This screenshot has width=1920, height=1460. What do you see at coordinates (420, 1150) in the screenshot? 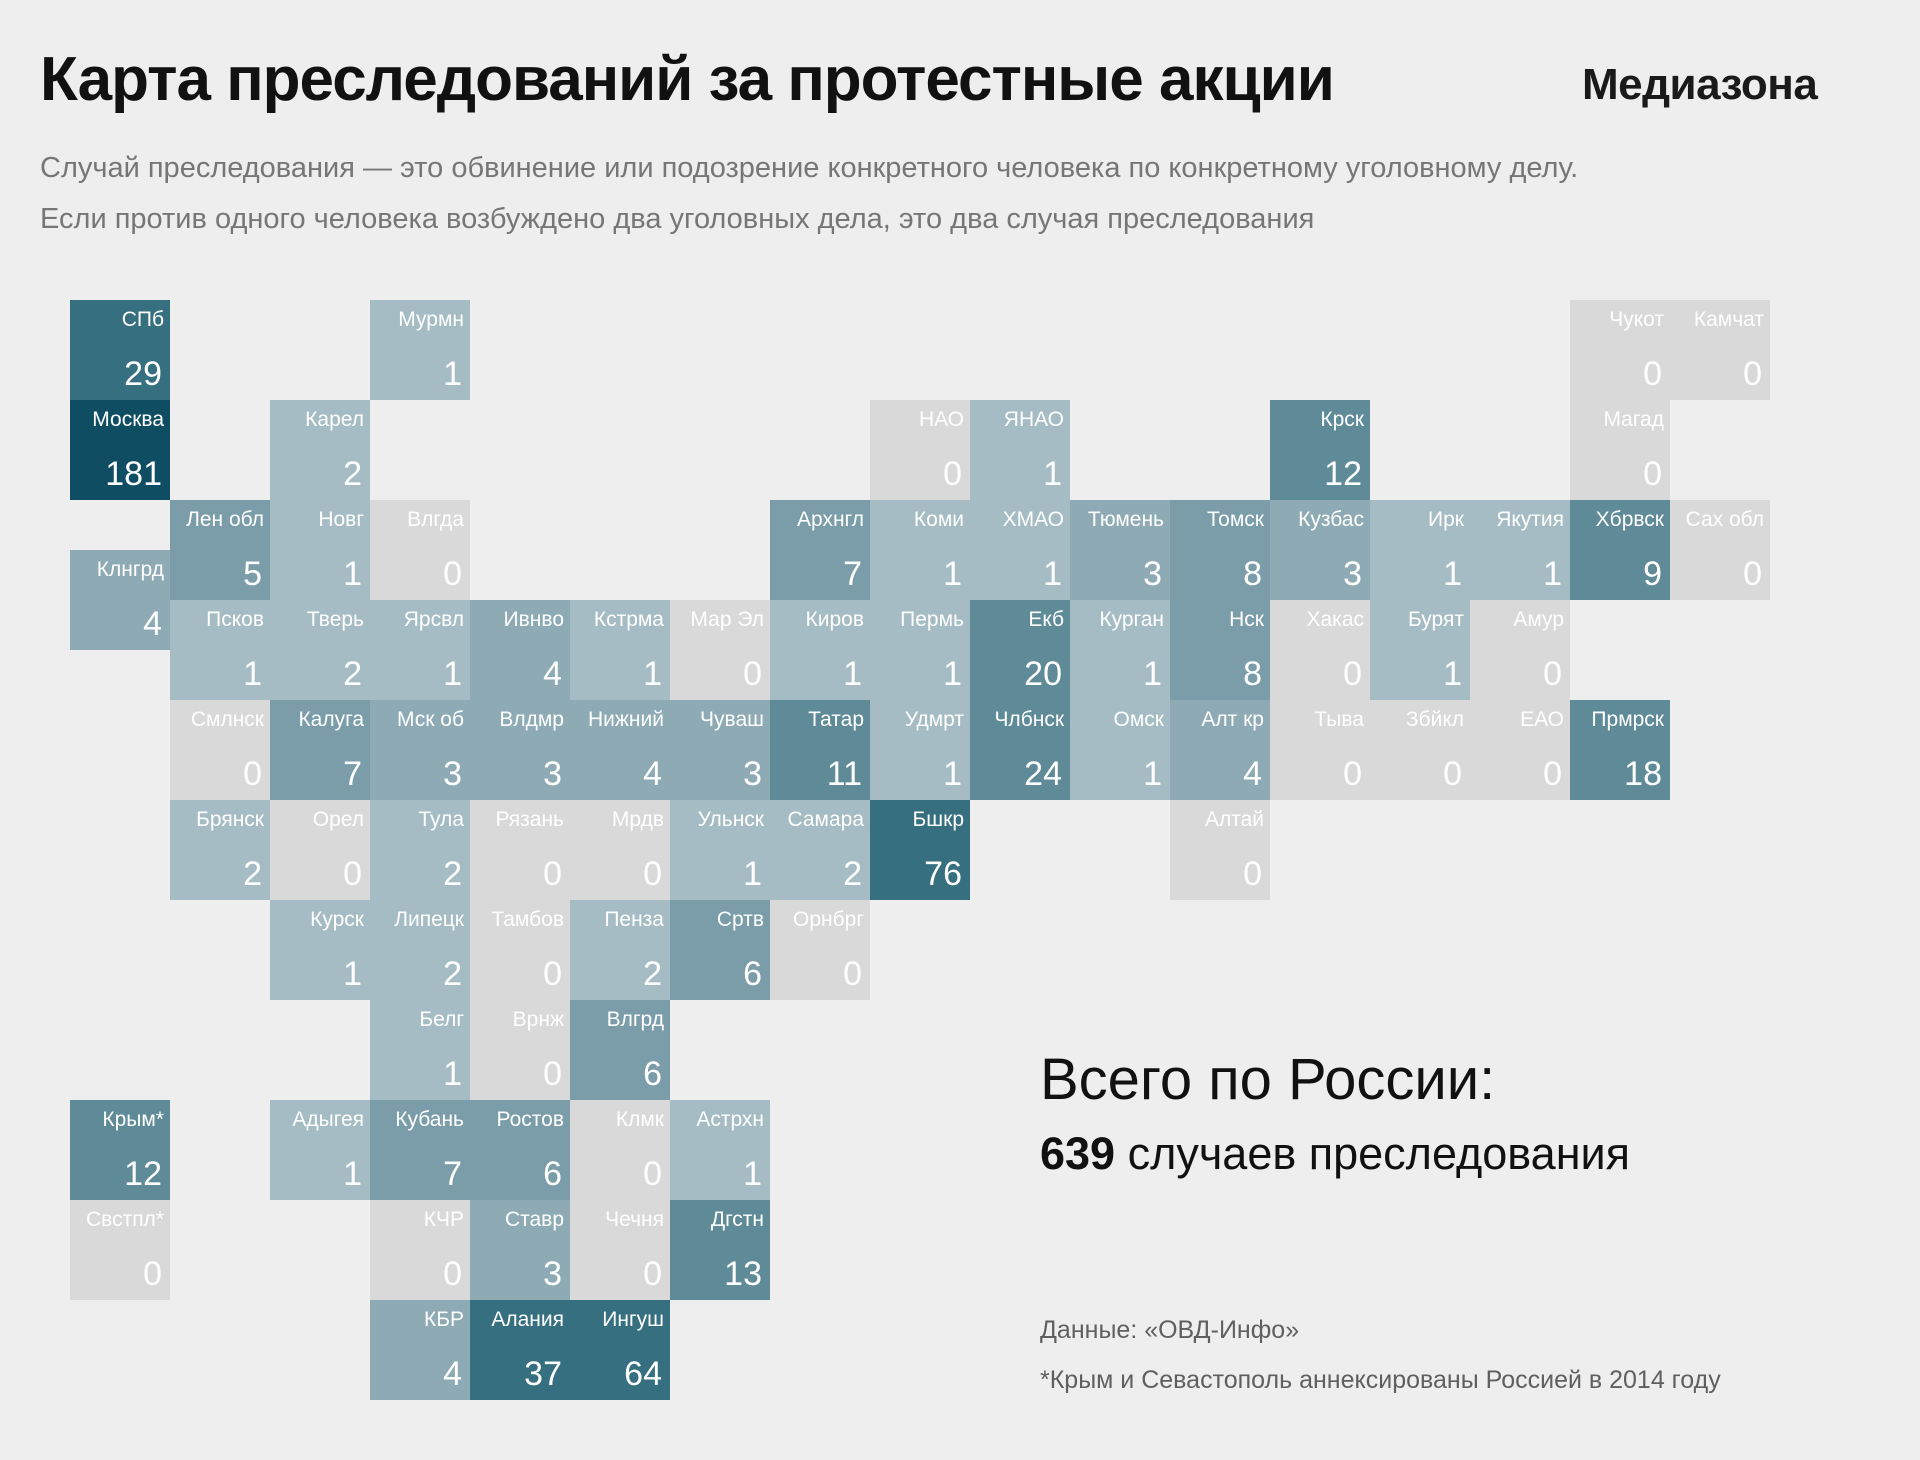
I see `region-tile: Кубань 7` at bounding box center [420, 1150].